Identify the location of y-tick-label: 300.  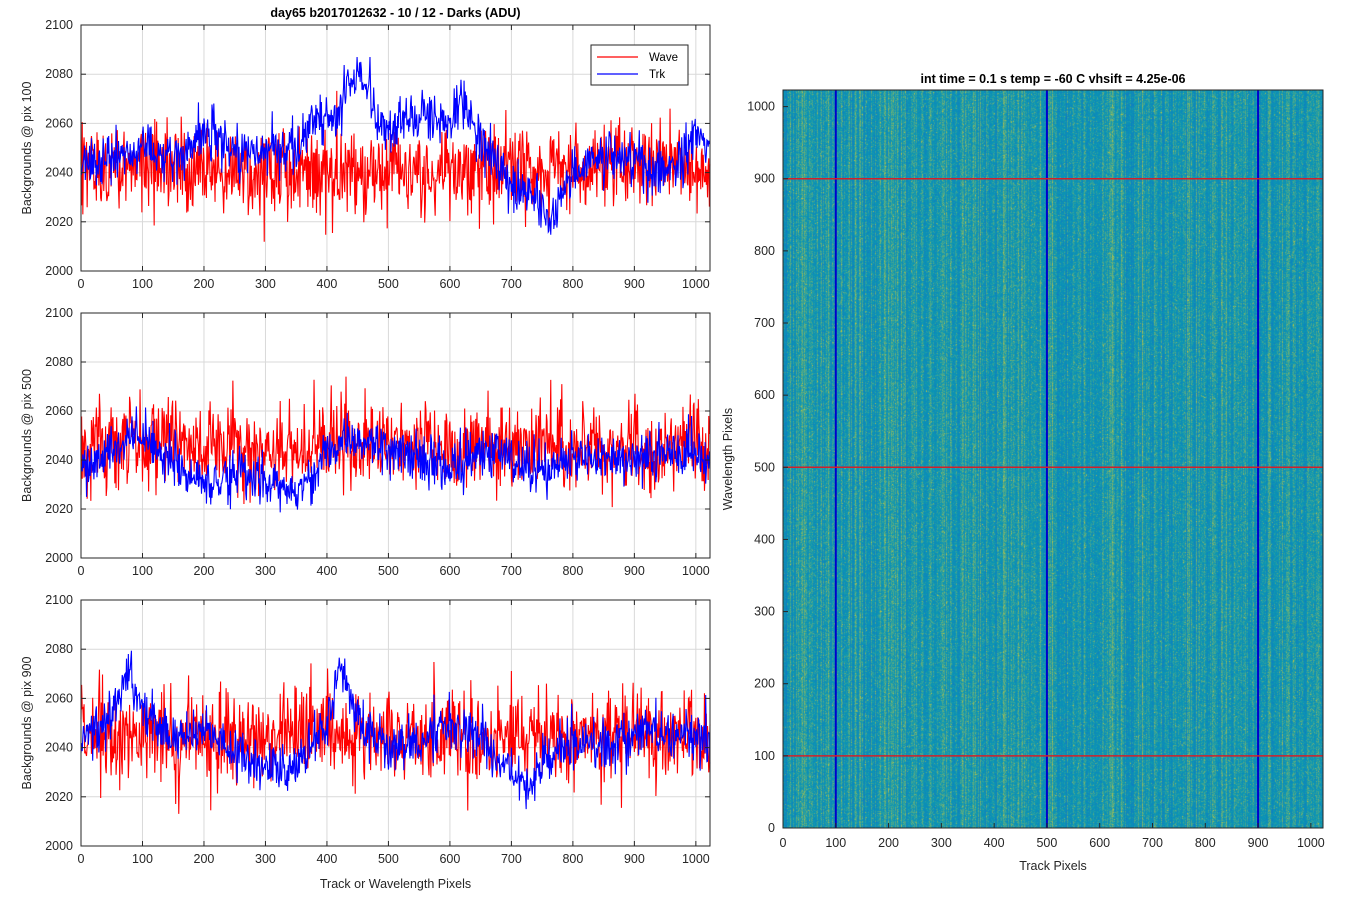
(764, 612).